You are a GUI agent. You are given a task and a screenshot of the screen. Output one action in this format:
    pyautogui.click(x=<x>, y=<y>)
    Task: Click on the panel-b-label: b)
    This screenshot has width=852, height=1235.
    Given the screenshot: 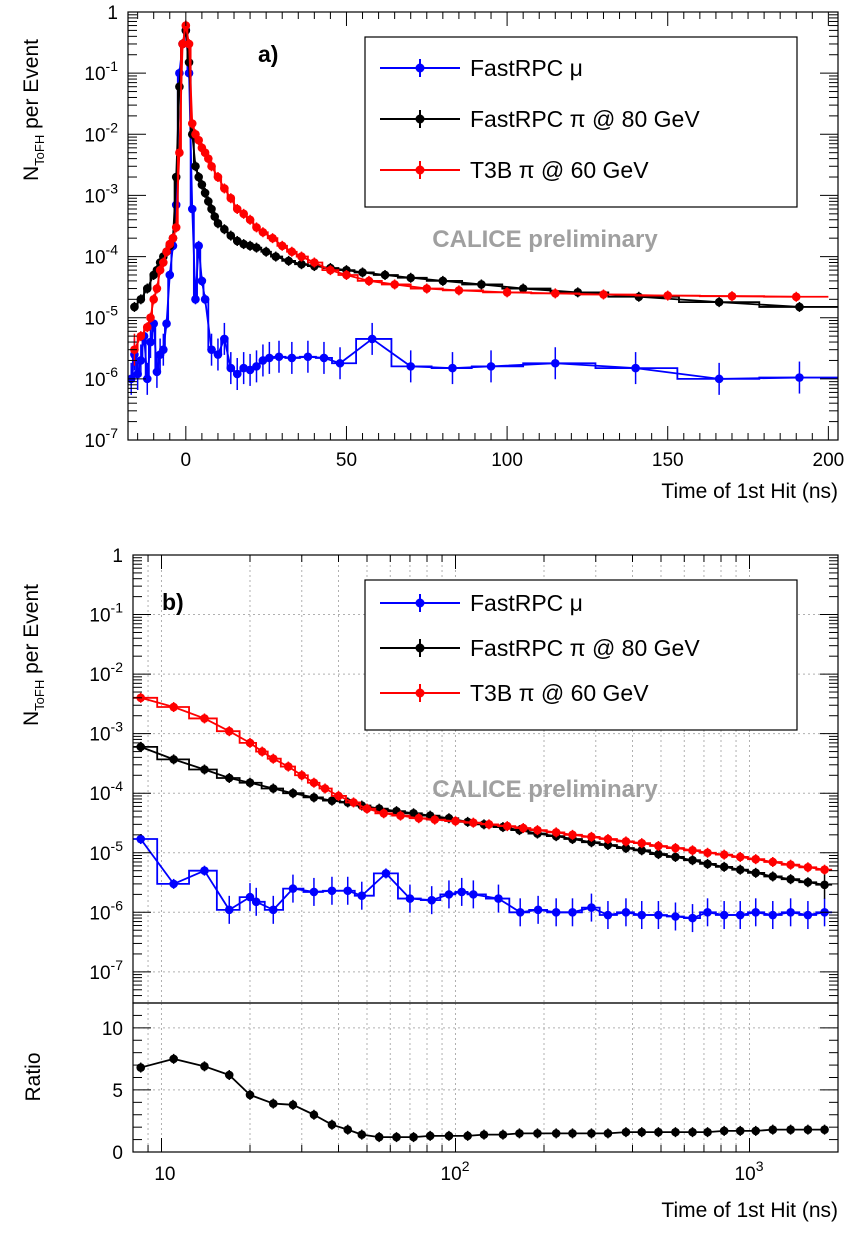 What is the action you would take?
    pyautogui.click(x=173, y=602)
    